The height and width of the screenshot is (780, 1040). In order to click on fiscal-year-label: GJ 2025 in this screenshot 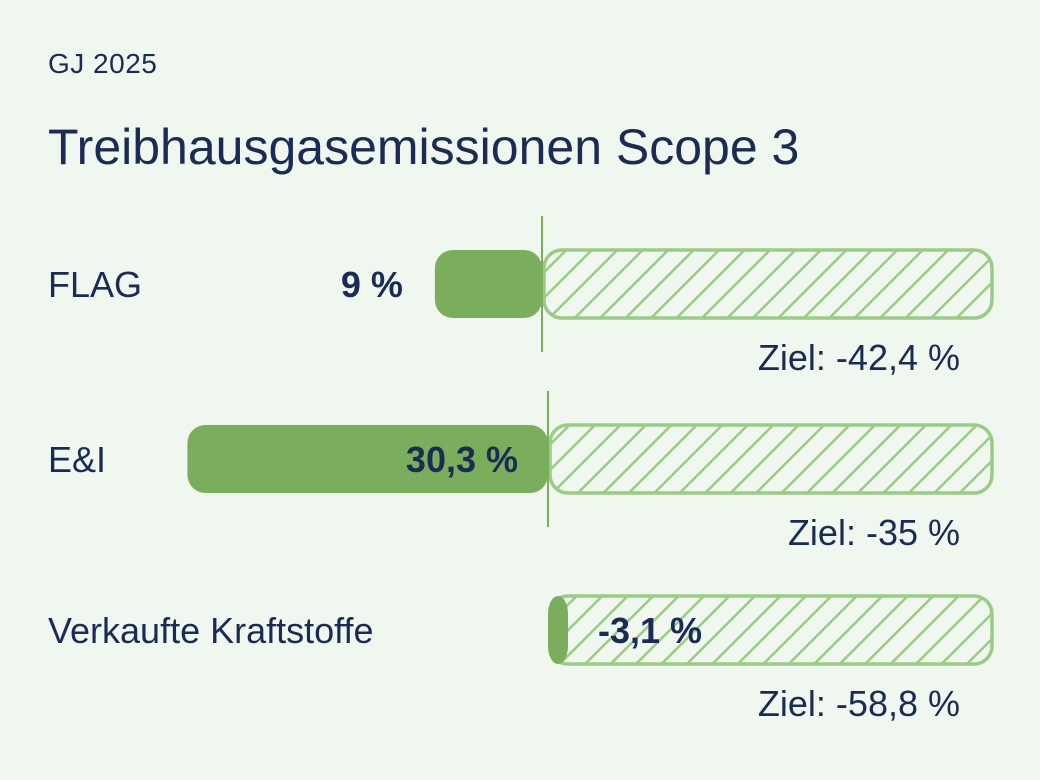, I will do `click(103, 63)`.